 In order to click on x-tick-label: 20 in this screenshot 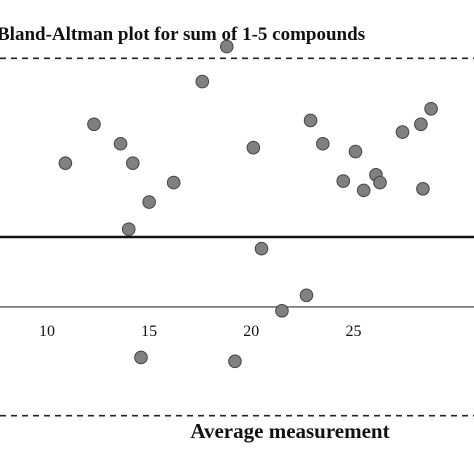, I will do `click(251, 331)`.